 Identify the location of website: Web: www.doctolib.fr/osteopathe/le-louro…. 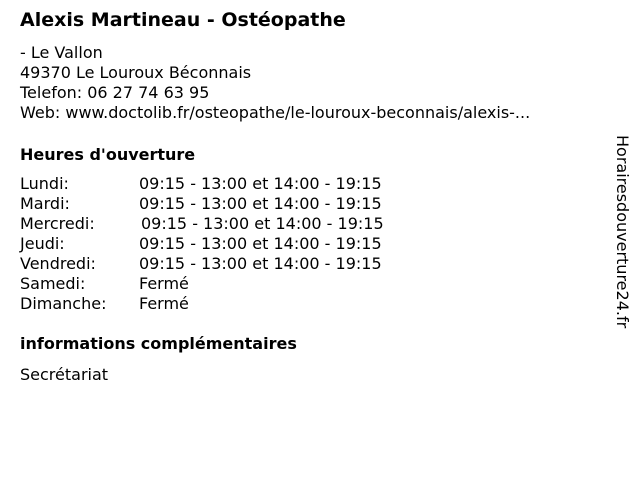
(275, 112).